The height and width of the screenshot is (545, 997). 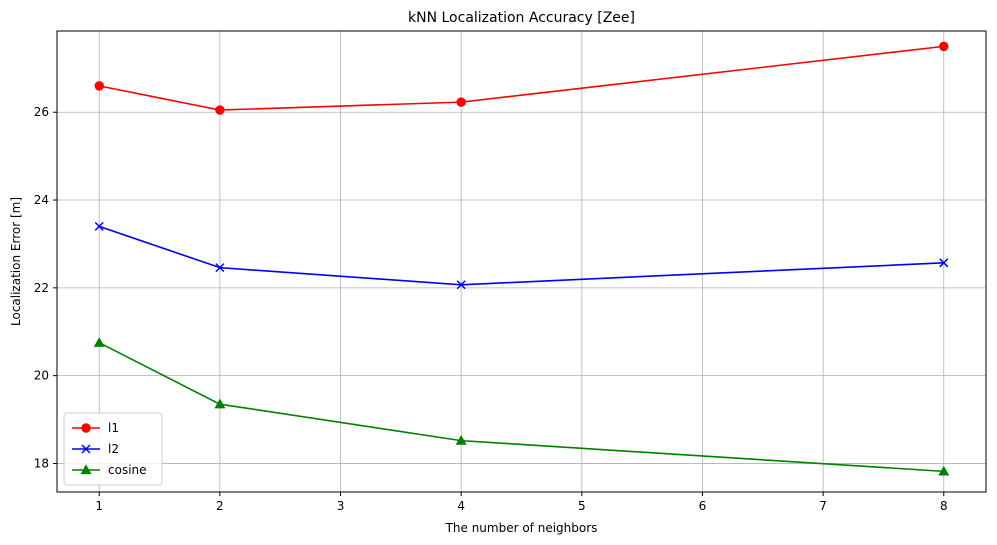 I want to click on series-l1, so click(x=521, y=78).